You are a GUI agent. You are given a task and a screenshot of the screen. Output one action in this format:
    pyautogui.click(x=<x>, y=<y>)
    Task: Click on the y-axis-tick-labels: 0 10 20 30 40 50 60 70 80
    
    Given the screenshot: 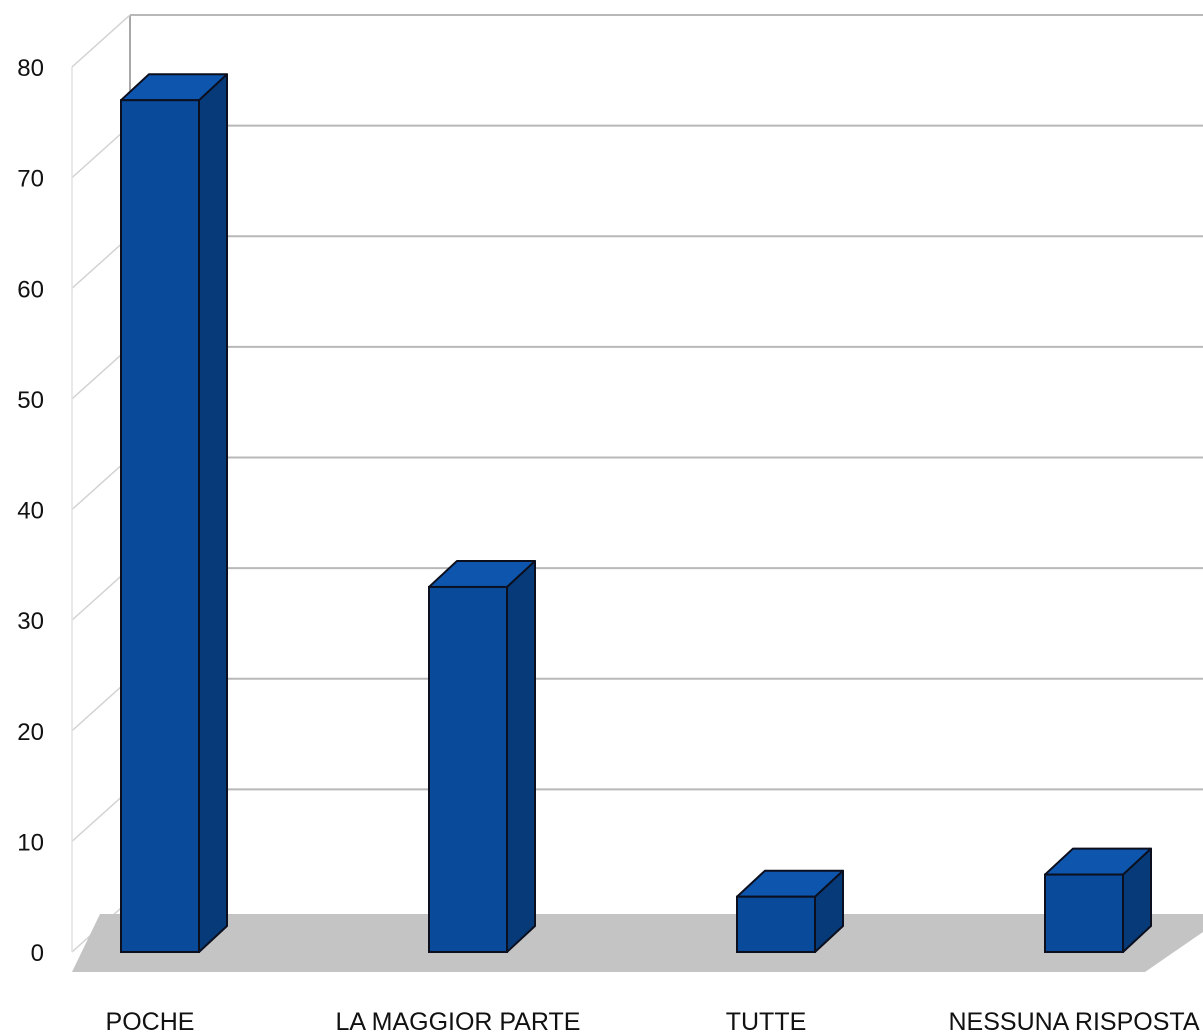 What is the action you would take?
    pyautogui.click(x=30, y=511)
    